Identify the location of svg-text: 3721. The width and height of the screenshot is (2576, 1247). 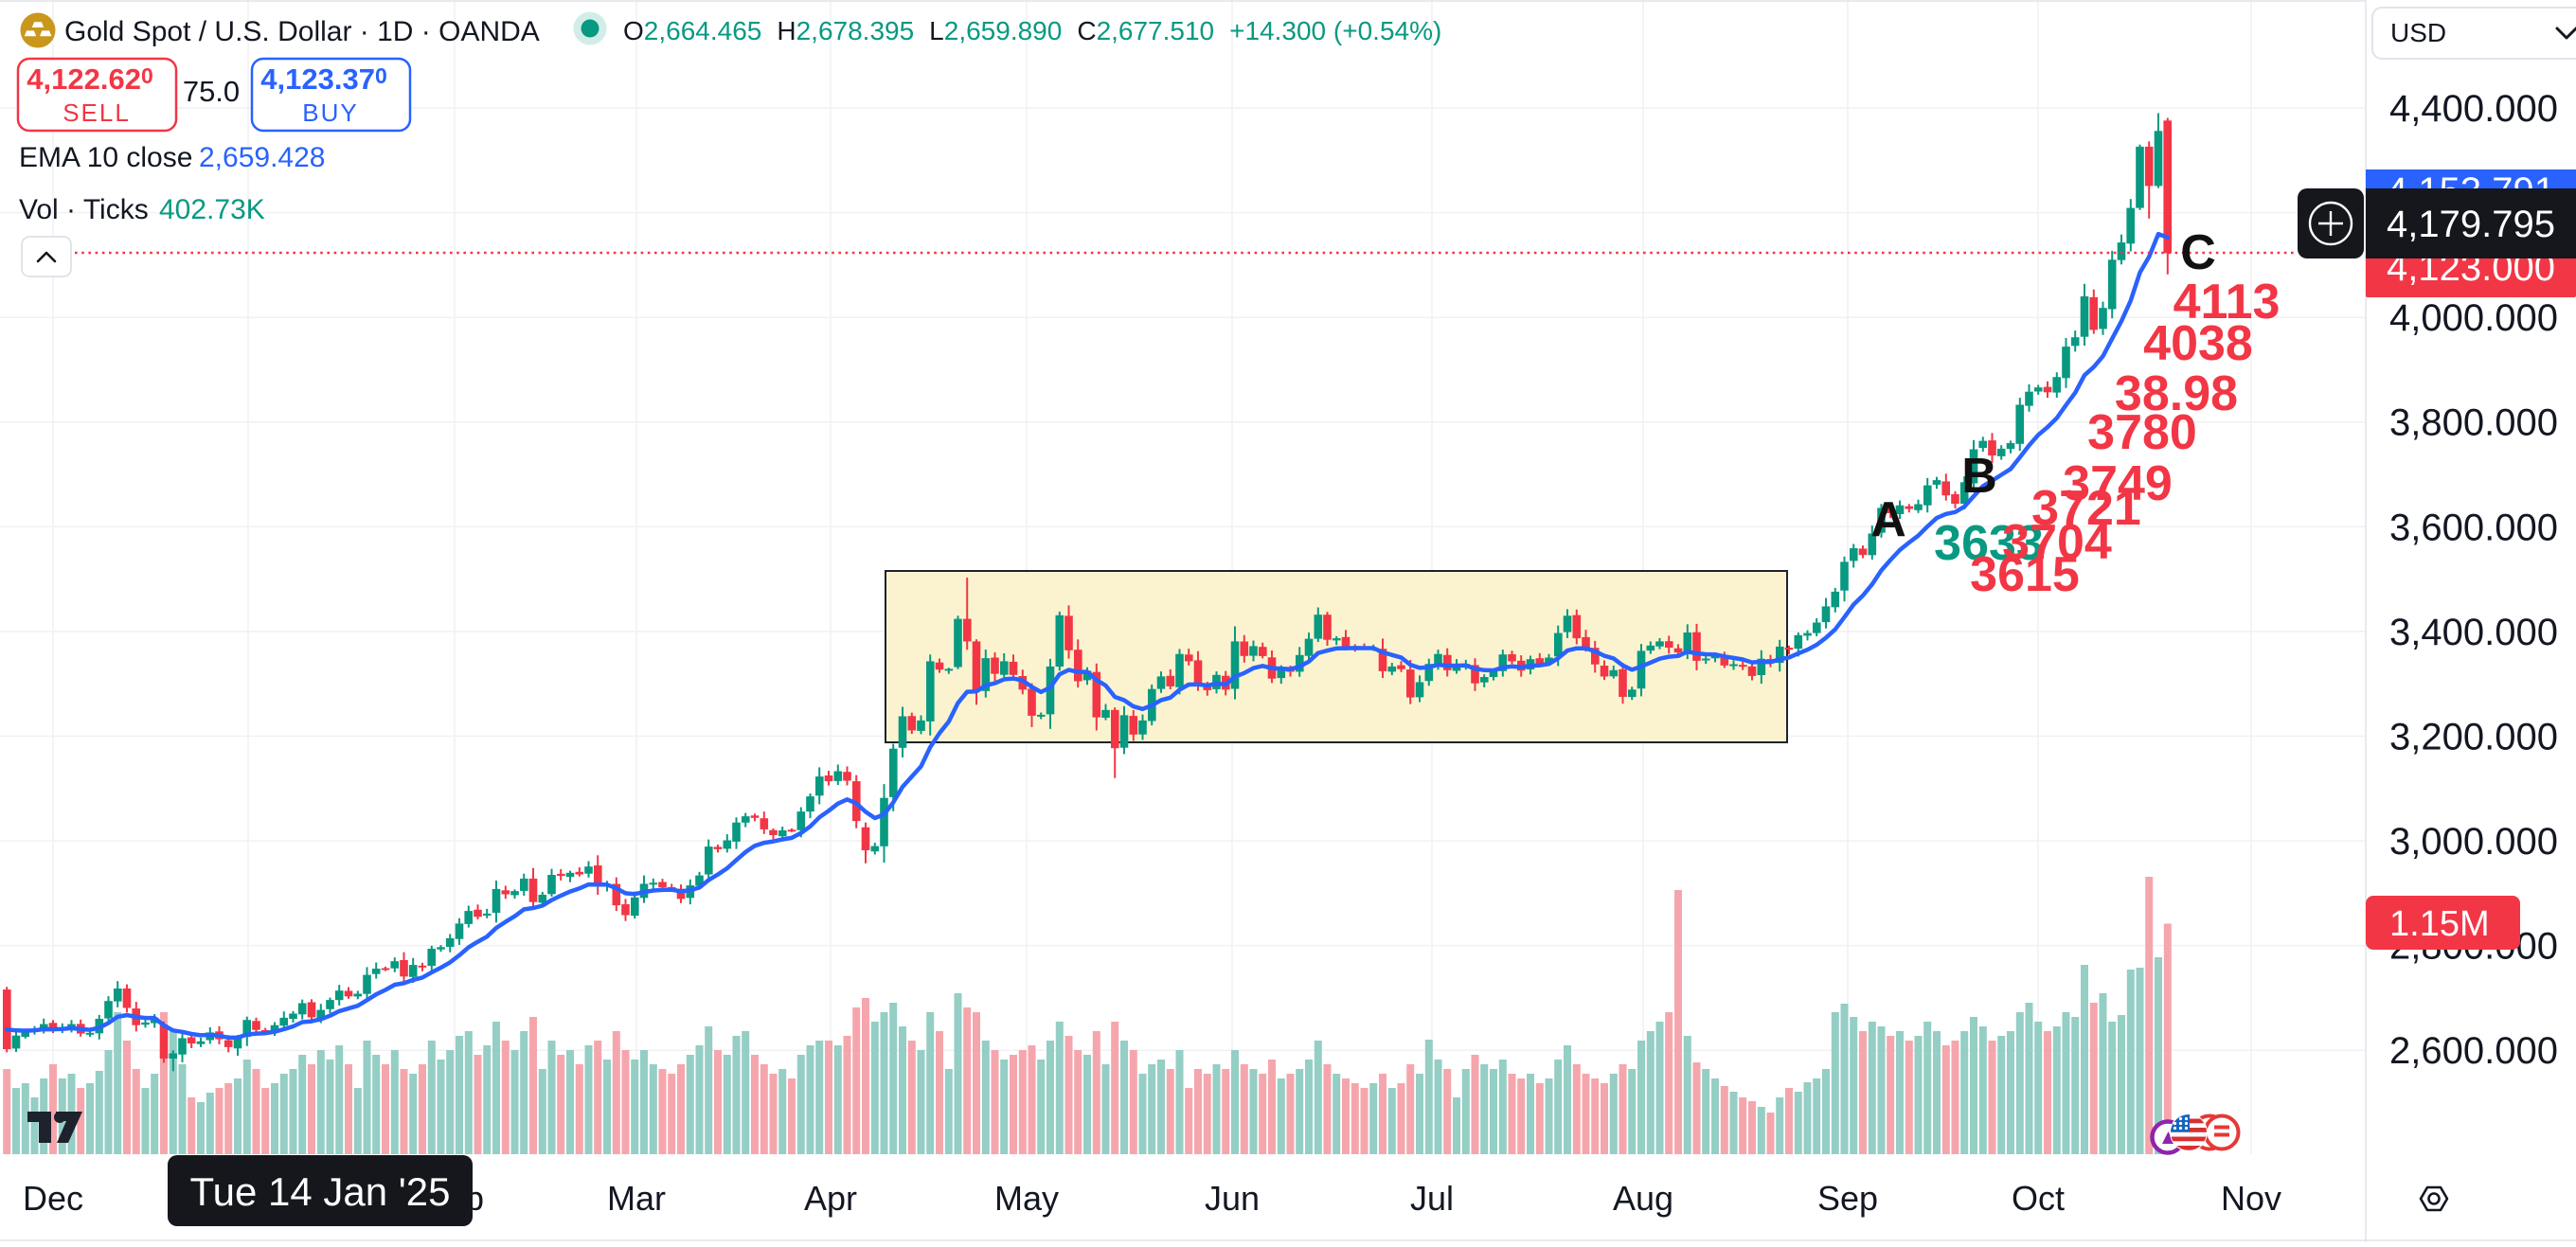
(2086, 508).